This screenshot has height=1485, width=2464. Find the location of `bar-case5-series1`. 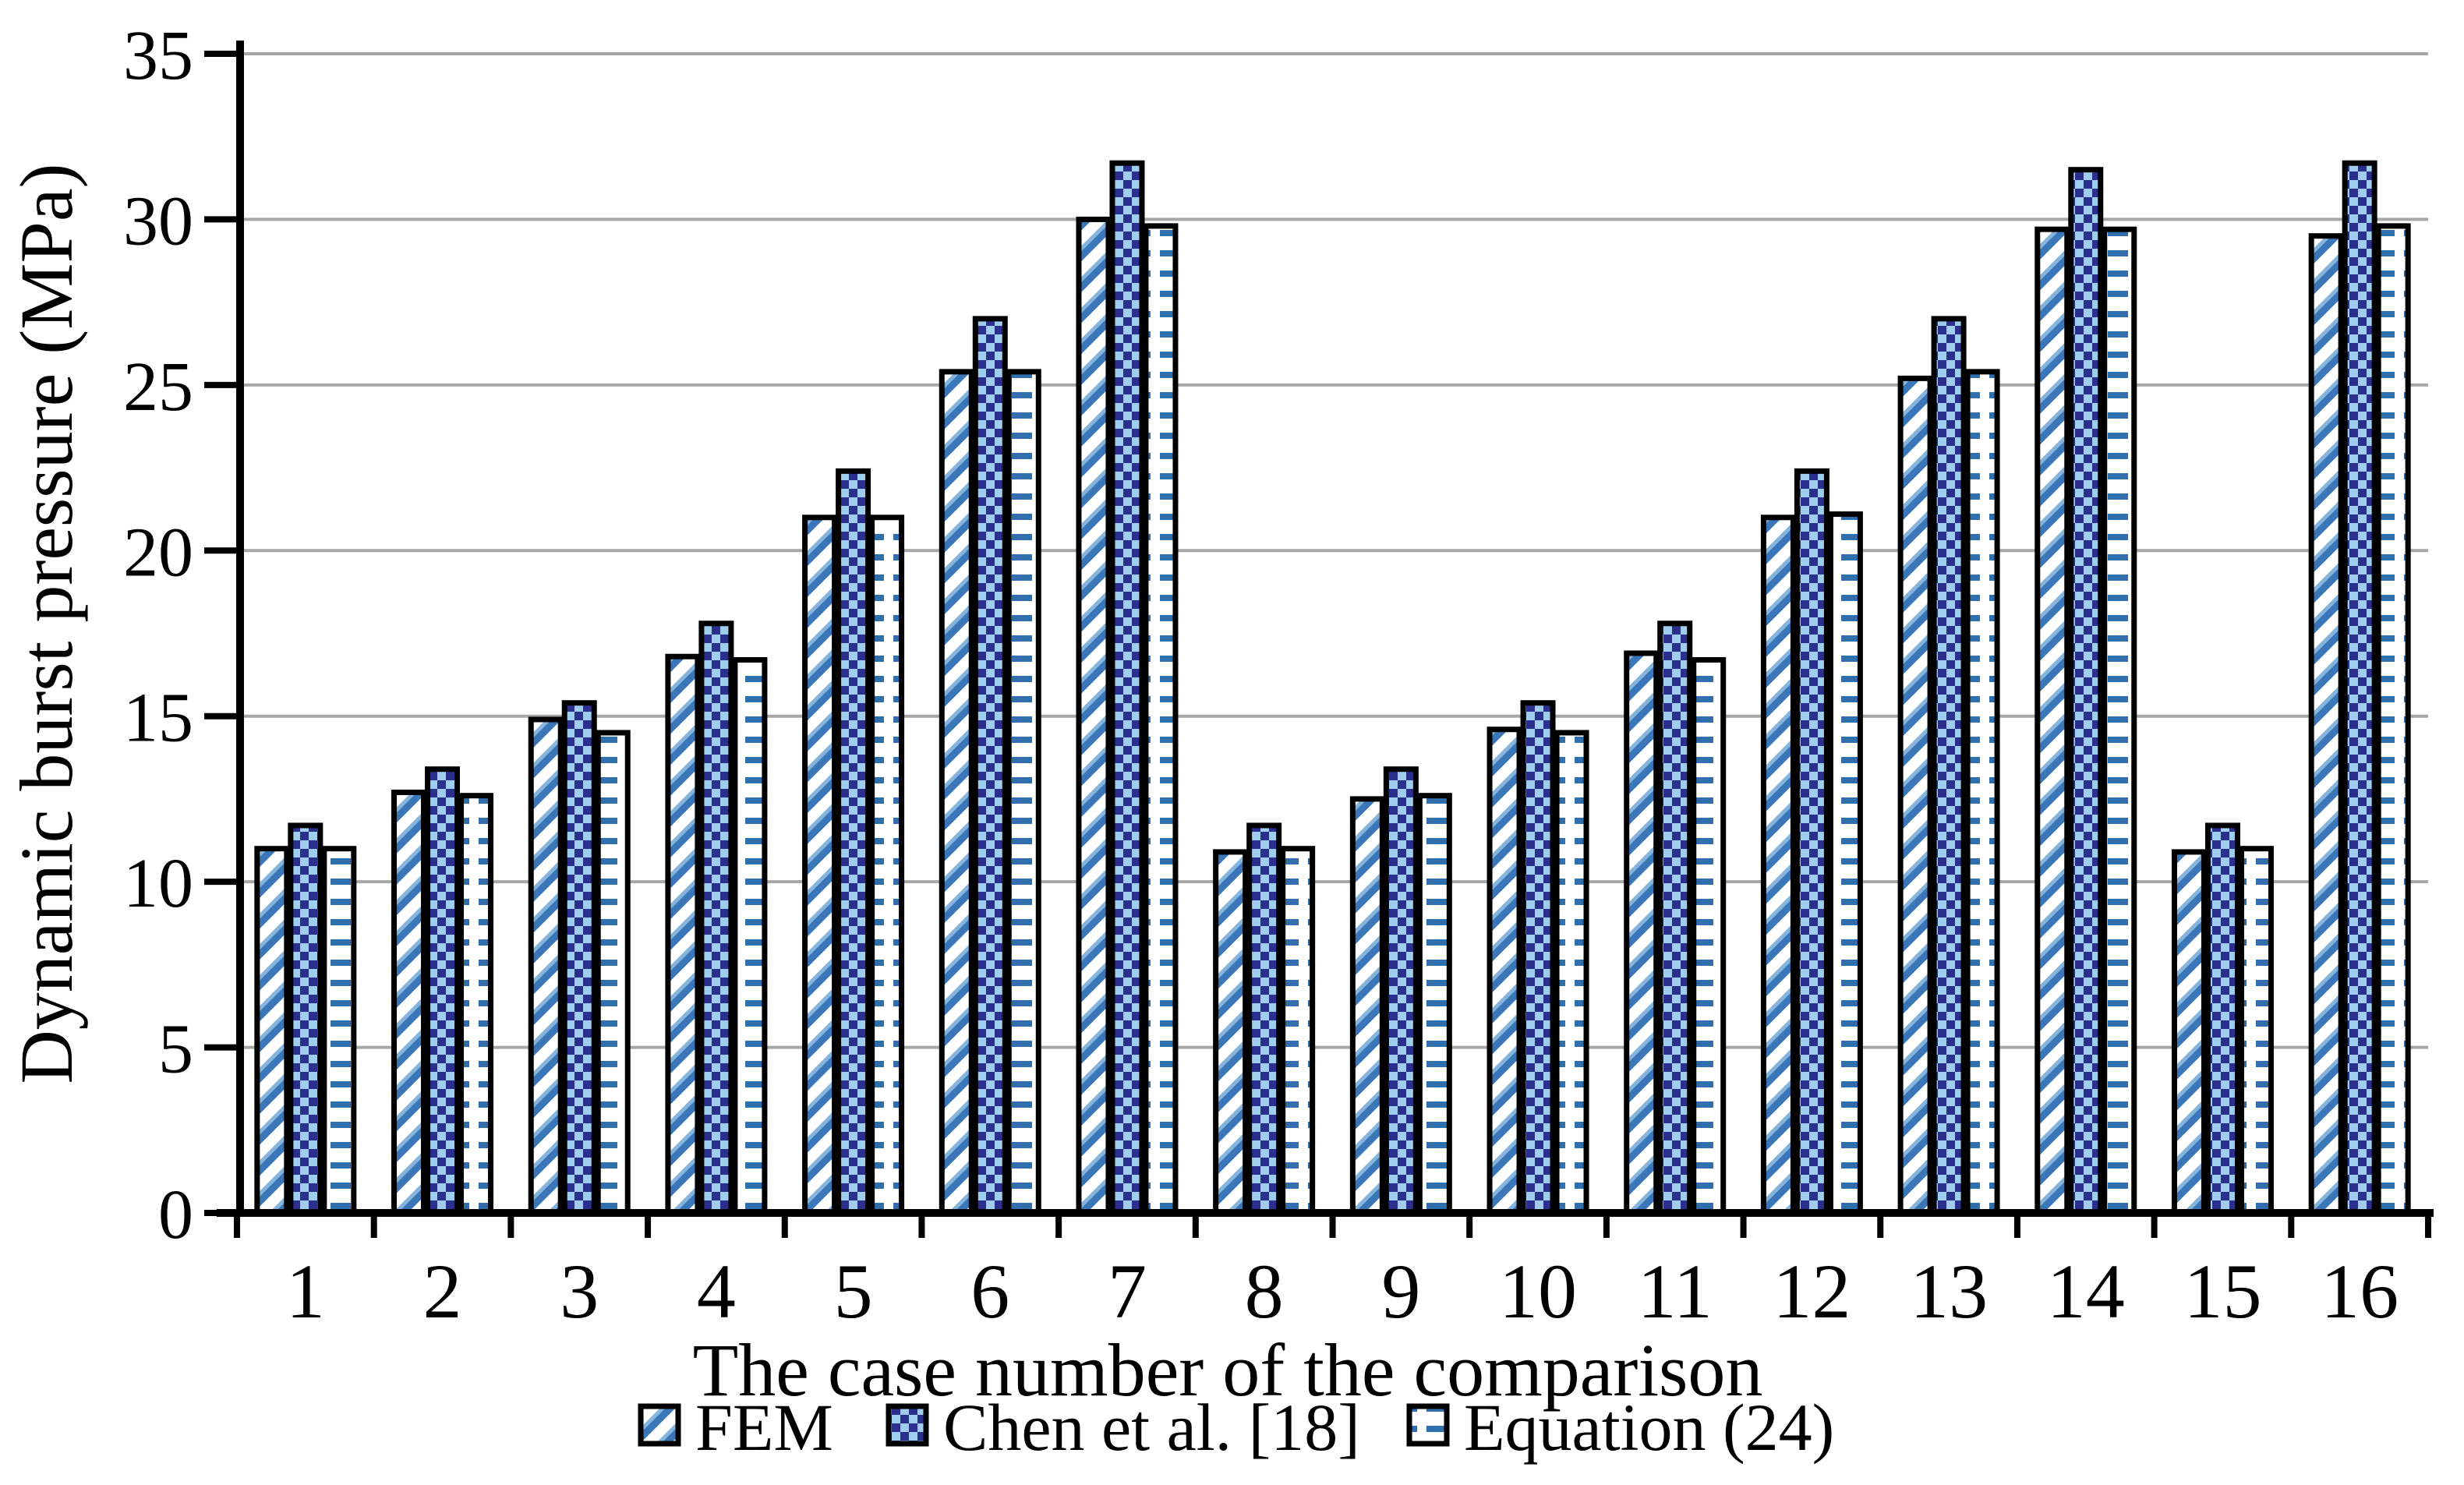

bar-case5-series1 is located at coordinates (820, 865).